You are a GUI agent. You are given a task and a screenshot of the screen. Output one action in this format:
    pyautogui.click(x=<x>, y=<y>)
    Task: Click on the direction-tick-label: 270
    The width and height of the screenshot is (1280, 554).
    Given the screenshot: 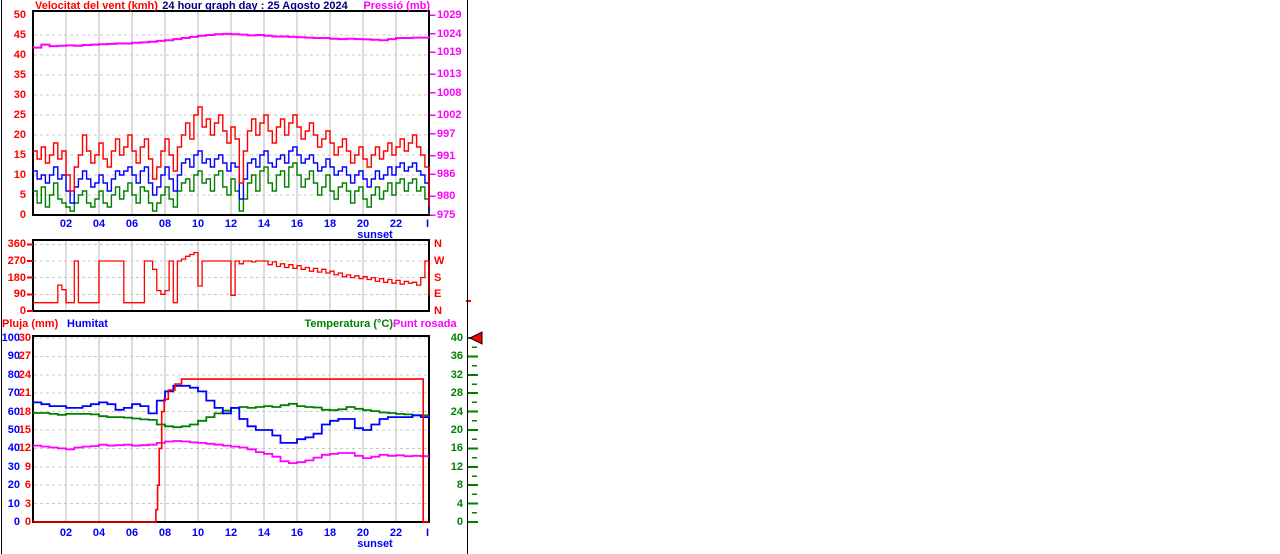 What is the action you would take?
    pyautogui.click(x=16, y=260)
    